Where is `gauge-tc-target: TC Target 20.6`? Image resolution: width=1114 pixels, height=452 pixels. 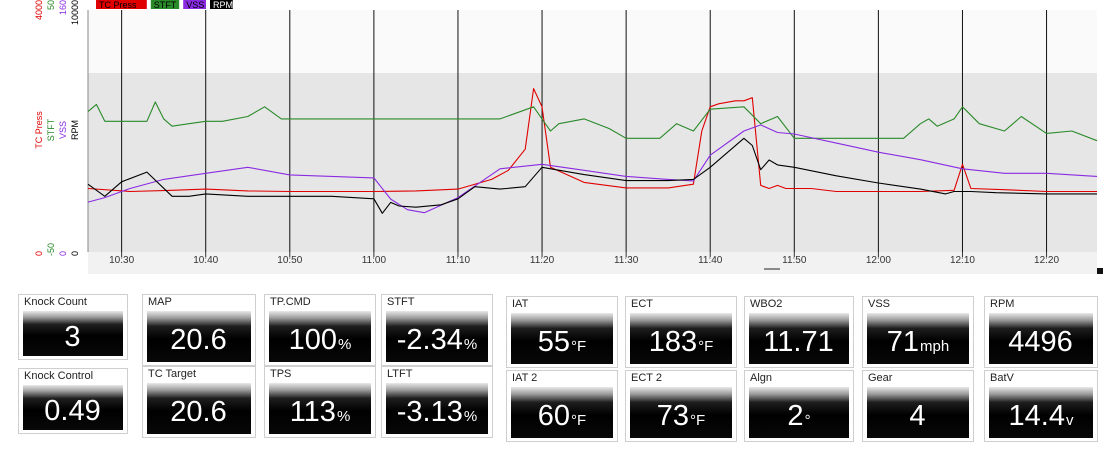 gauge-tc-target: TC Target 20.6 is located at coordinates (199, 402).